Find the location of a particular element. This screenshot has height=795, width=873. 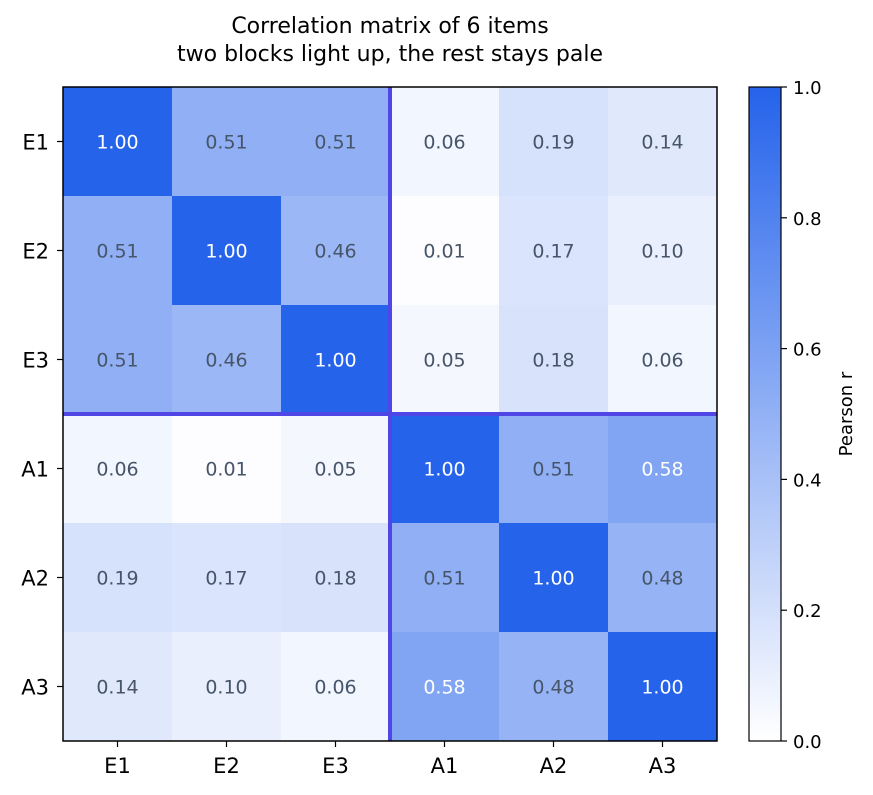

colorbar-ticks: 0.0 0.2 0.4 0.6 0.8 1.0 is located at coordinates (801, 415).